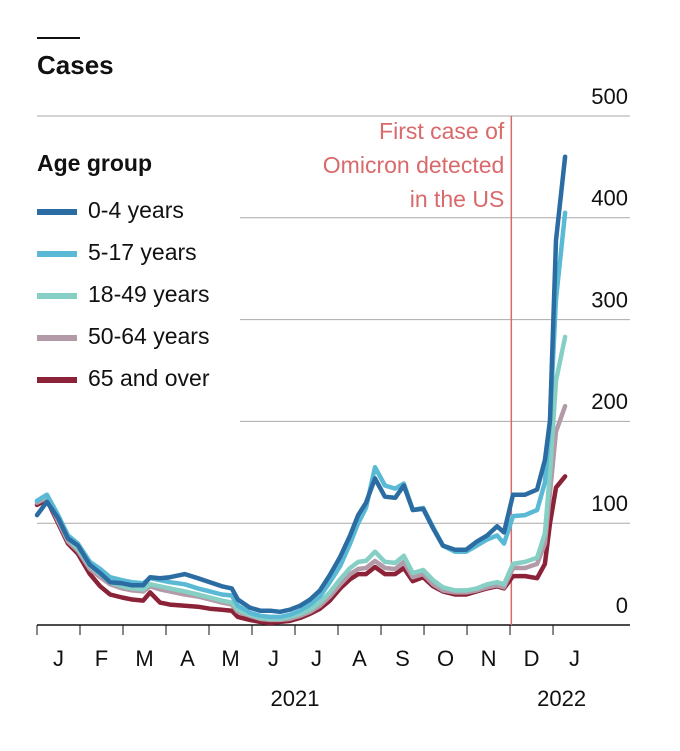 The height and width of the screenshot is (751, 680). I want to click on annotation-text: in the US, so click(457, 199).